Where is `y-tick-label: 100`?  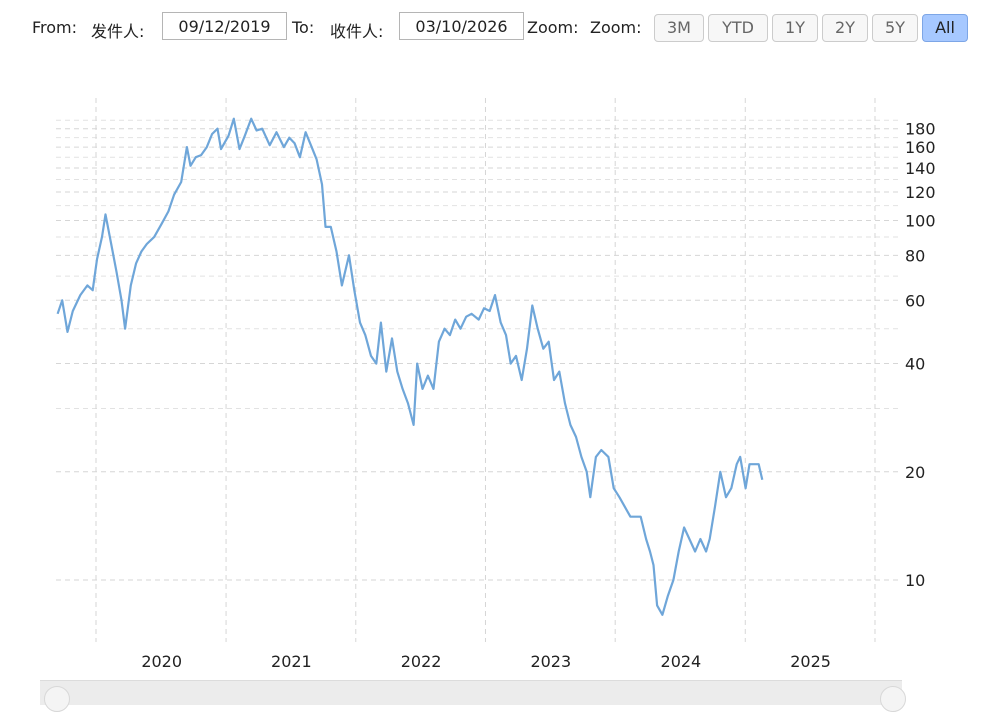
y-tick-label: 100 is located at coordinates (920, 221).